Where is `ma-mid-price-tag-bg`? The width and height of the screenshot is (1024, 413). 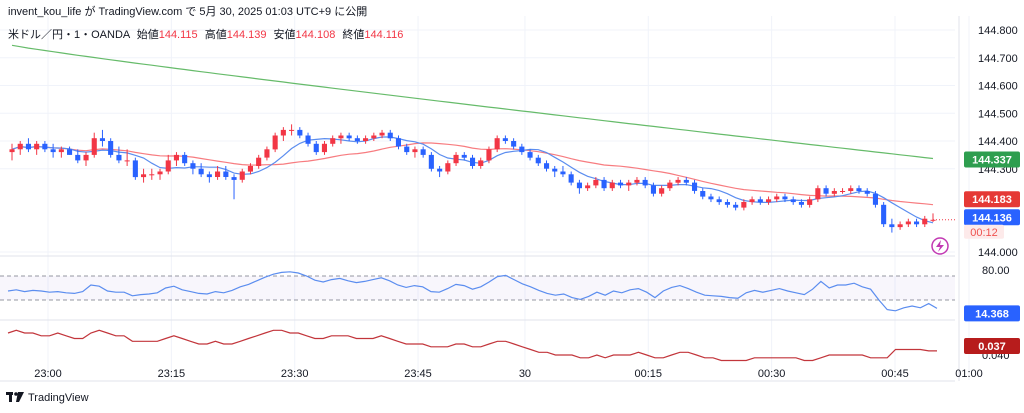
ma-mid-price-tag-bg is located at coordinates (992, 199).